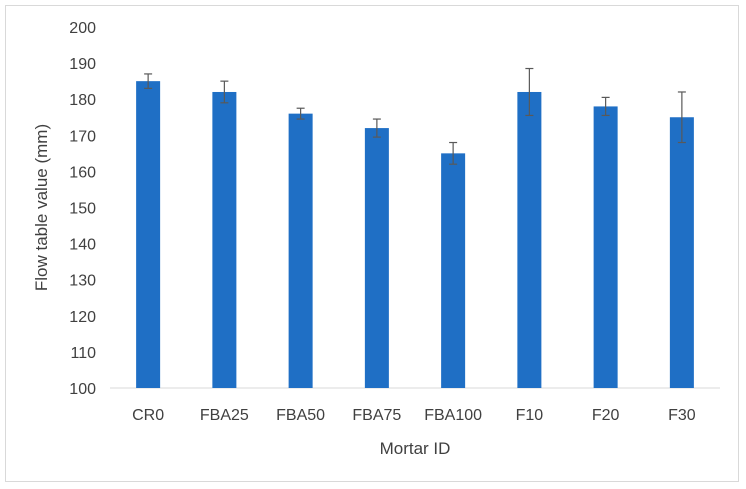  Describe the element at coordinates (606, 415) in the screenshot. I see `x-tick-label: F20` at that location.